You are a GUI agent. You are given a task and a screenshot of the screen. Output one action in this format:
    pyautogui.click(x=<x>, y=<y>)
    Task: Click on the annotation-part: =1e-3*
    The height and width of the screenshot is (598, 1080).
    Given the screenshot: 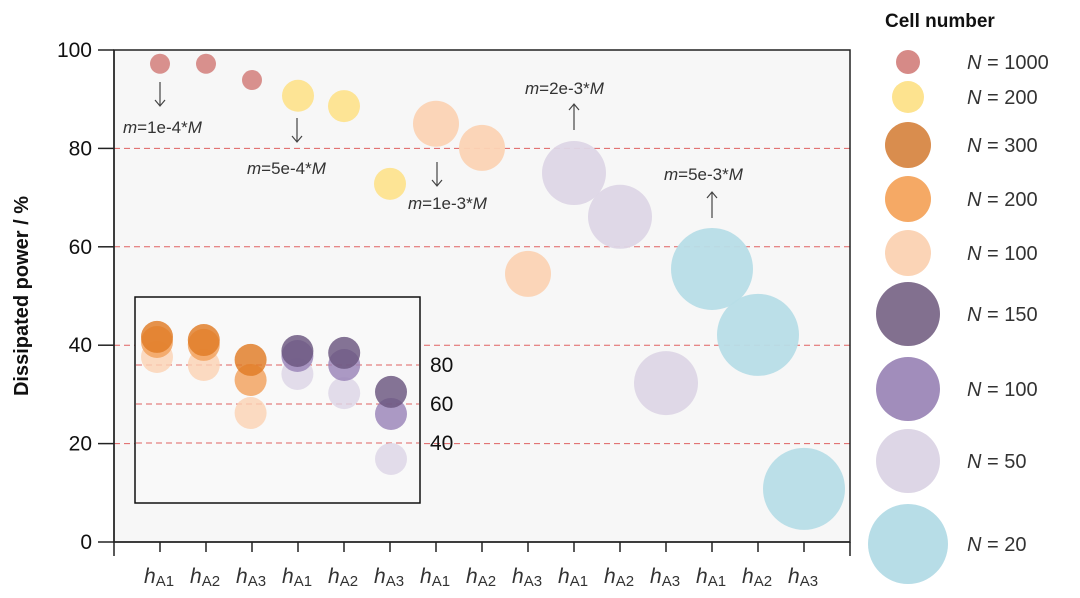 What is the action you would take?
    pyautogui.click(x=447, y=203)
    